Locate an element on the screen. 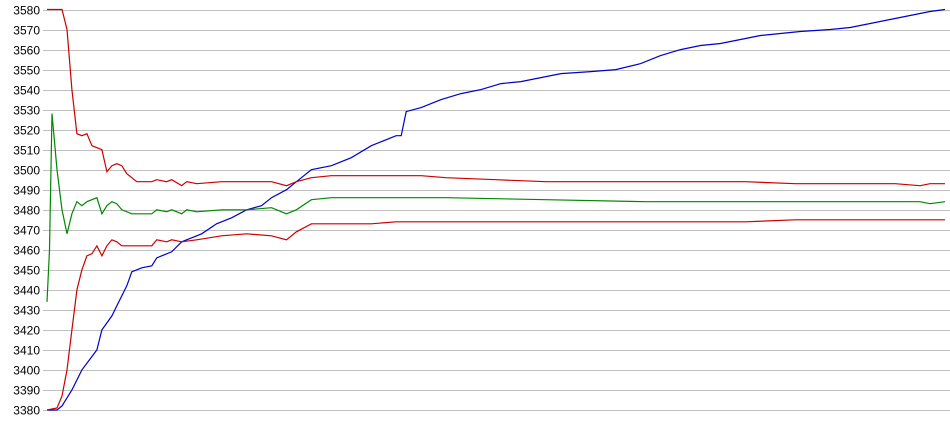 The image size is (950, 435). y-tick-label: 3410 is located at coordinates (26, 351).